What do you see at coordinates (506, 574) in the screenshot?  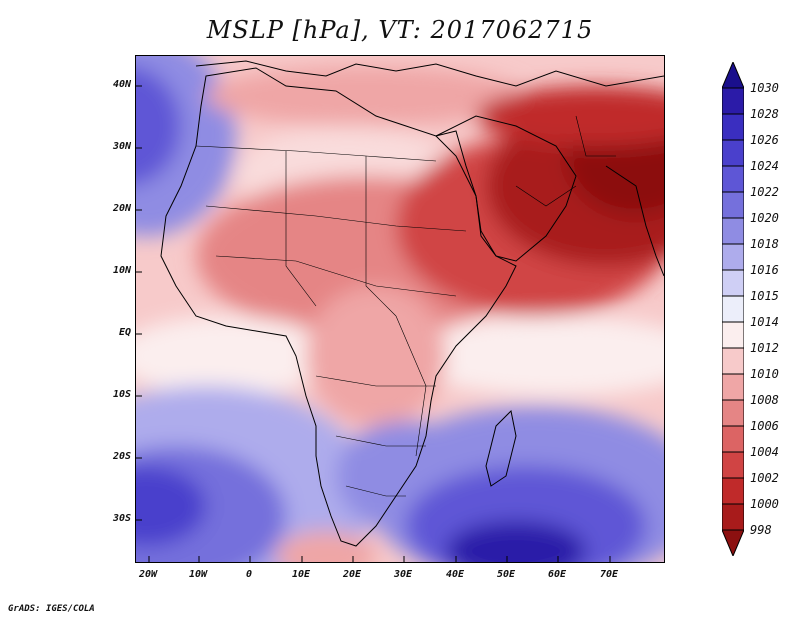 I see `lon-label-50e: 50E` at bounding box center [506, 574].